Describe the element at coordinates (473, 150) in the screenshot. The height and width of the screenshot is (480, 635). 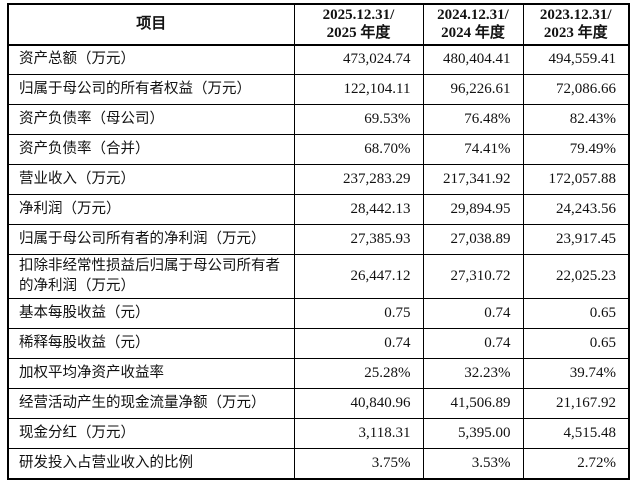
I see `row-value: 74.41%` at that location.